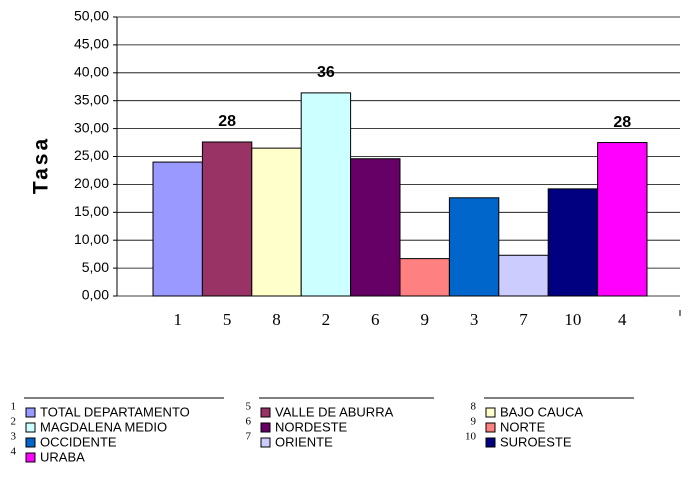 The height and width of the screenshot is (486, 699). Describe the element at coordinates (523, 319) in the screenshot. I see `x-tick-label: 7` at that location.